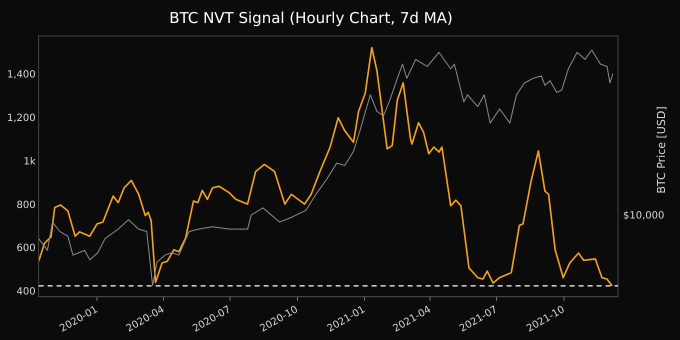 Image resolution: width=680 pixels, height=340 pixels. I want to click on y-tick-label: 1,400, so click(21, 75).